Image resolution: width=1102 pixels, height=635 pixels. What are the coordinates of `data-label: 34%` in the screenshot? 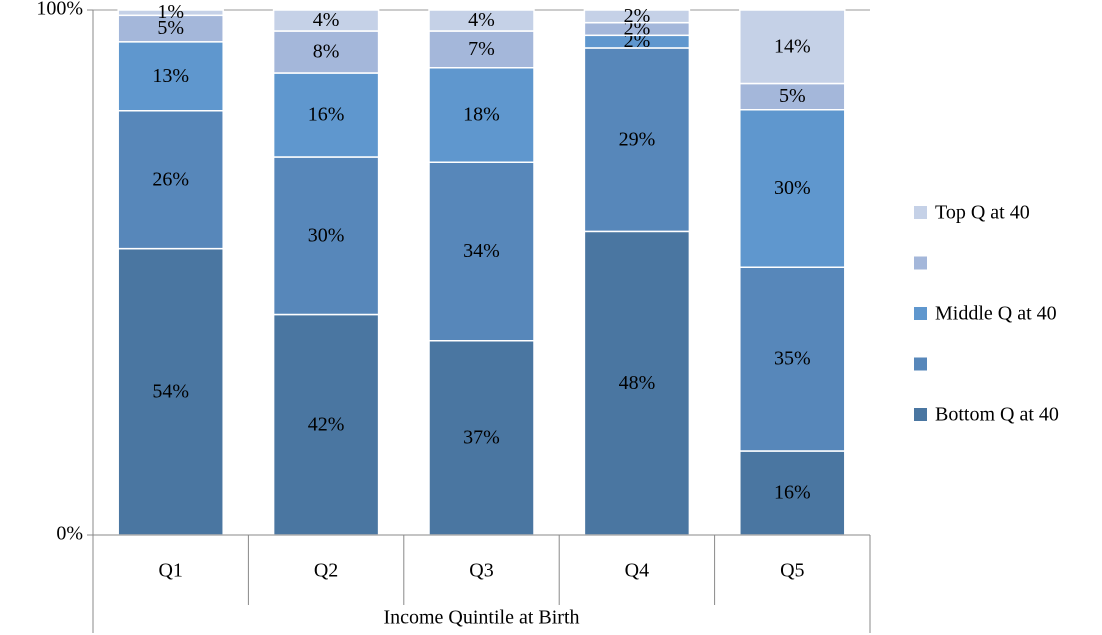 It's located at (481, 251).